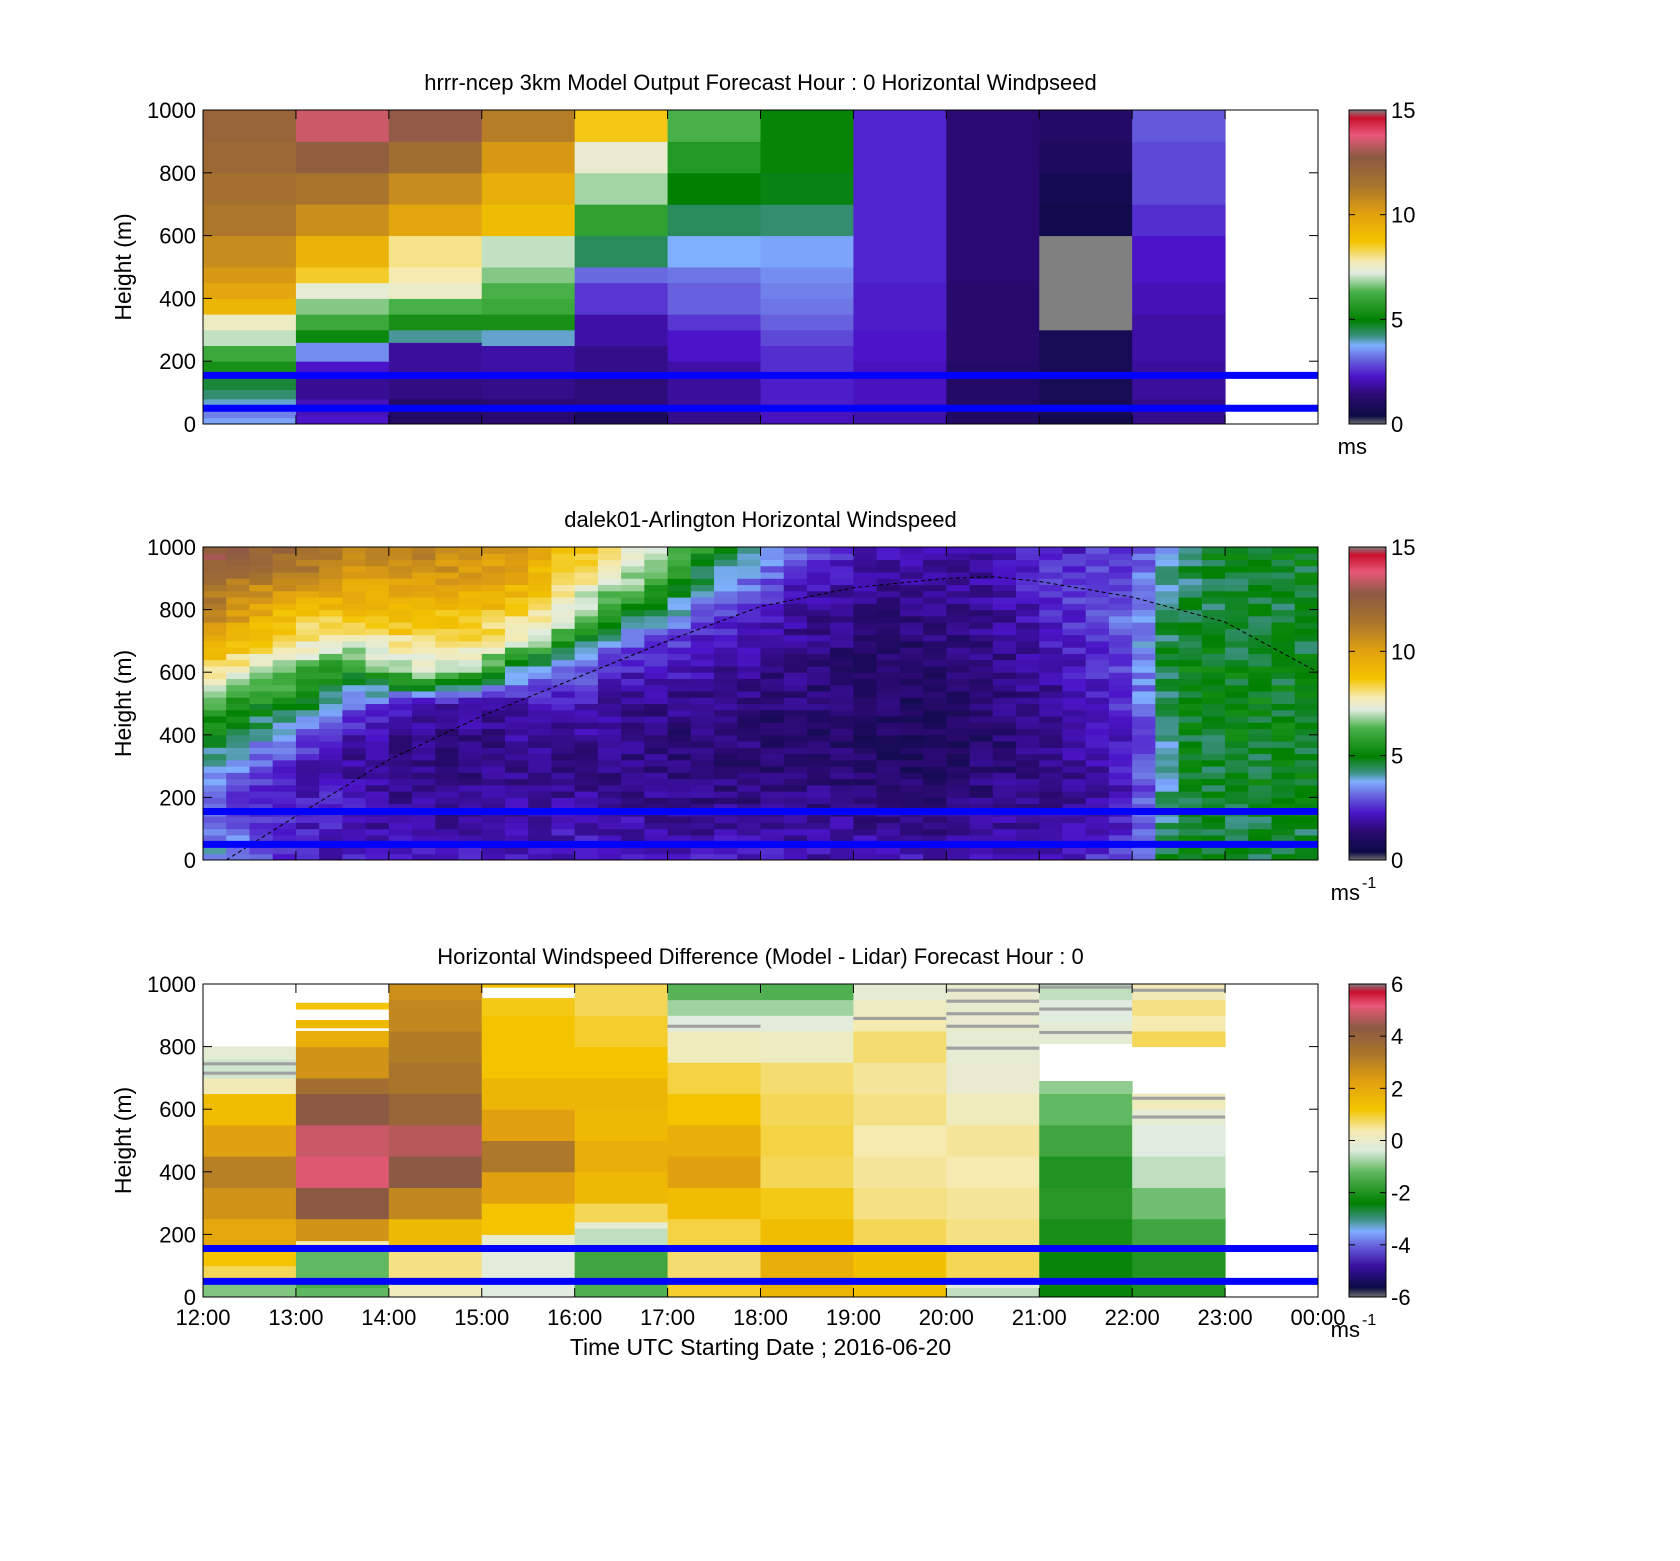  I want to click on heatmap-cell-gray, so click(714, 1026).